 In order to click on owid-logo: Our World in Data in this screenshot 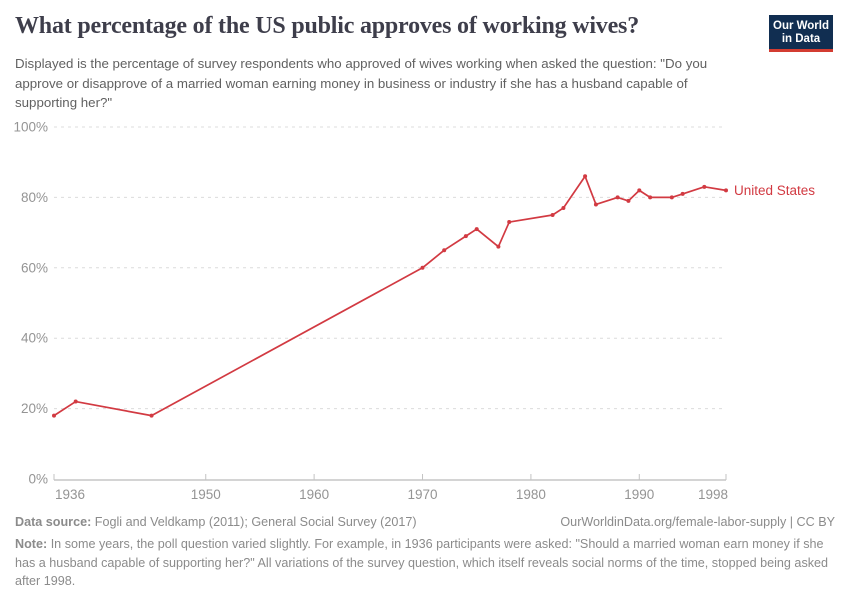, I will do `click(801, 33)`.